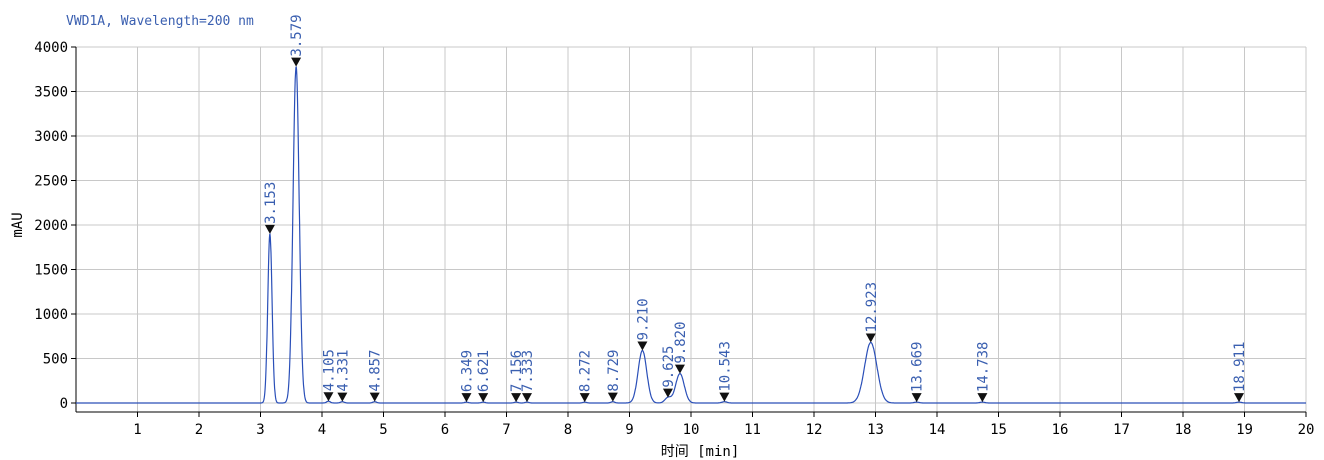 The image size is (1324, 460). I want to click on x-tick-label: 5, so click(383, 430).